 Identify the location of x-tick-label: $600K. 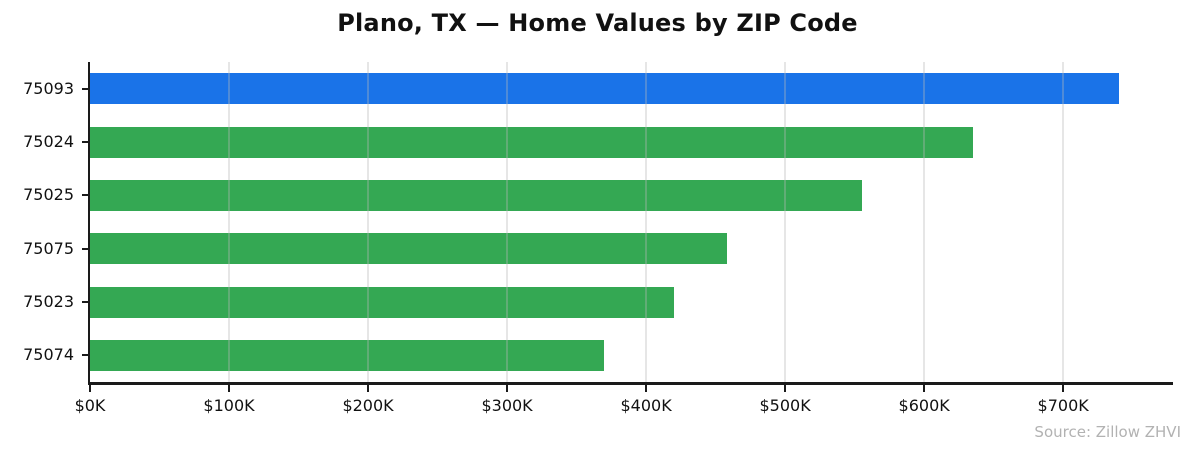
(924, 405).